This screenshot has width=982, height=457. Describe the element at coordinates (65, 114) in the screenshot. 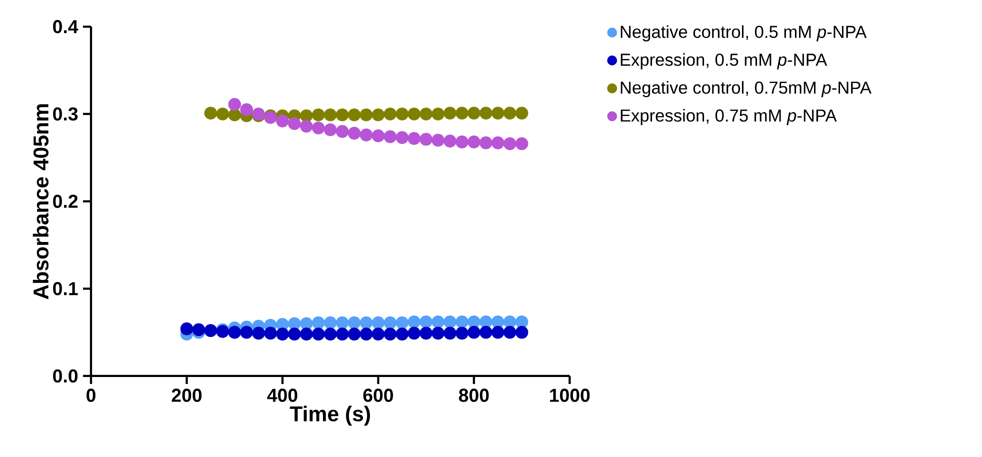

I see `y-tick-label: 0.3` at that location.